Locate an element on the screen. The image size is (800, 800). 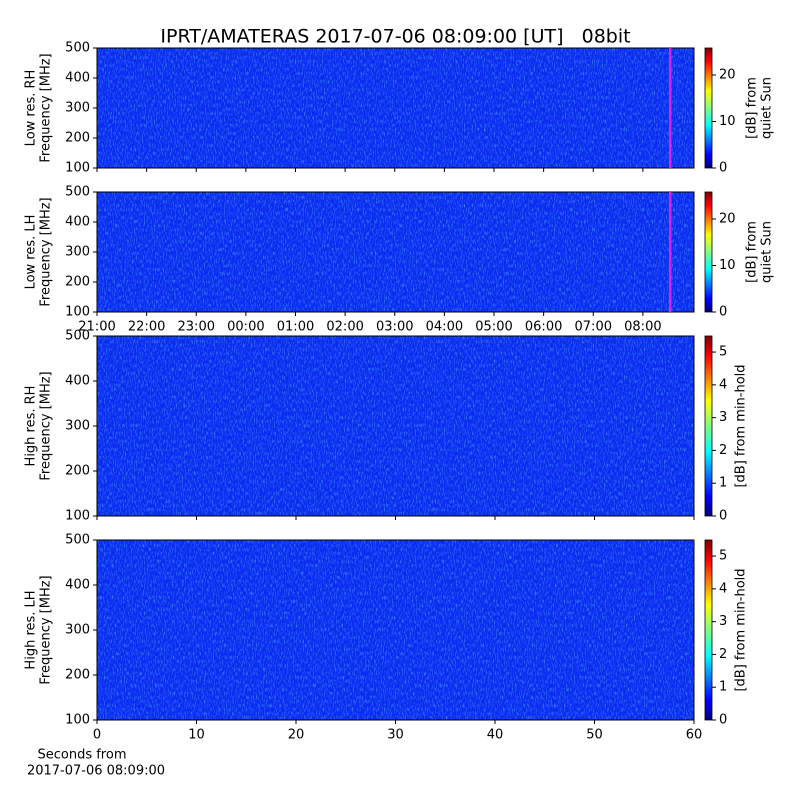
x-tick-label: 0 is located at coordinates (97, 735).